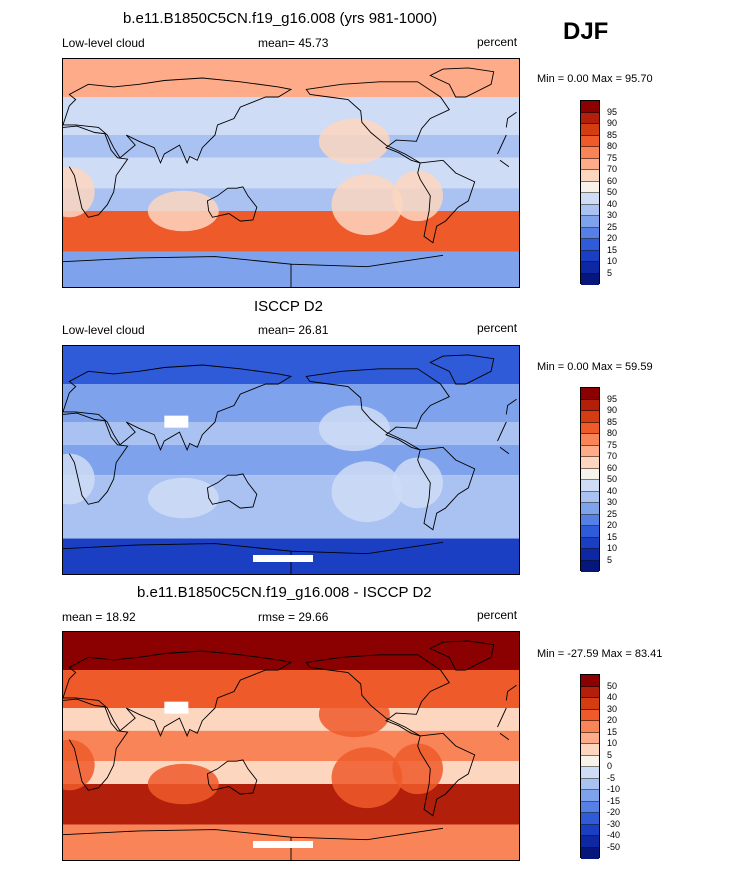 The height and width of the screenshot is (872, 733). I want to click on panel3-title: b.e11.B1850C5CN.f19_g16.008 - ISCCP D2, so click(284, 592).